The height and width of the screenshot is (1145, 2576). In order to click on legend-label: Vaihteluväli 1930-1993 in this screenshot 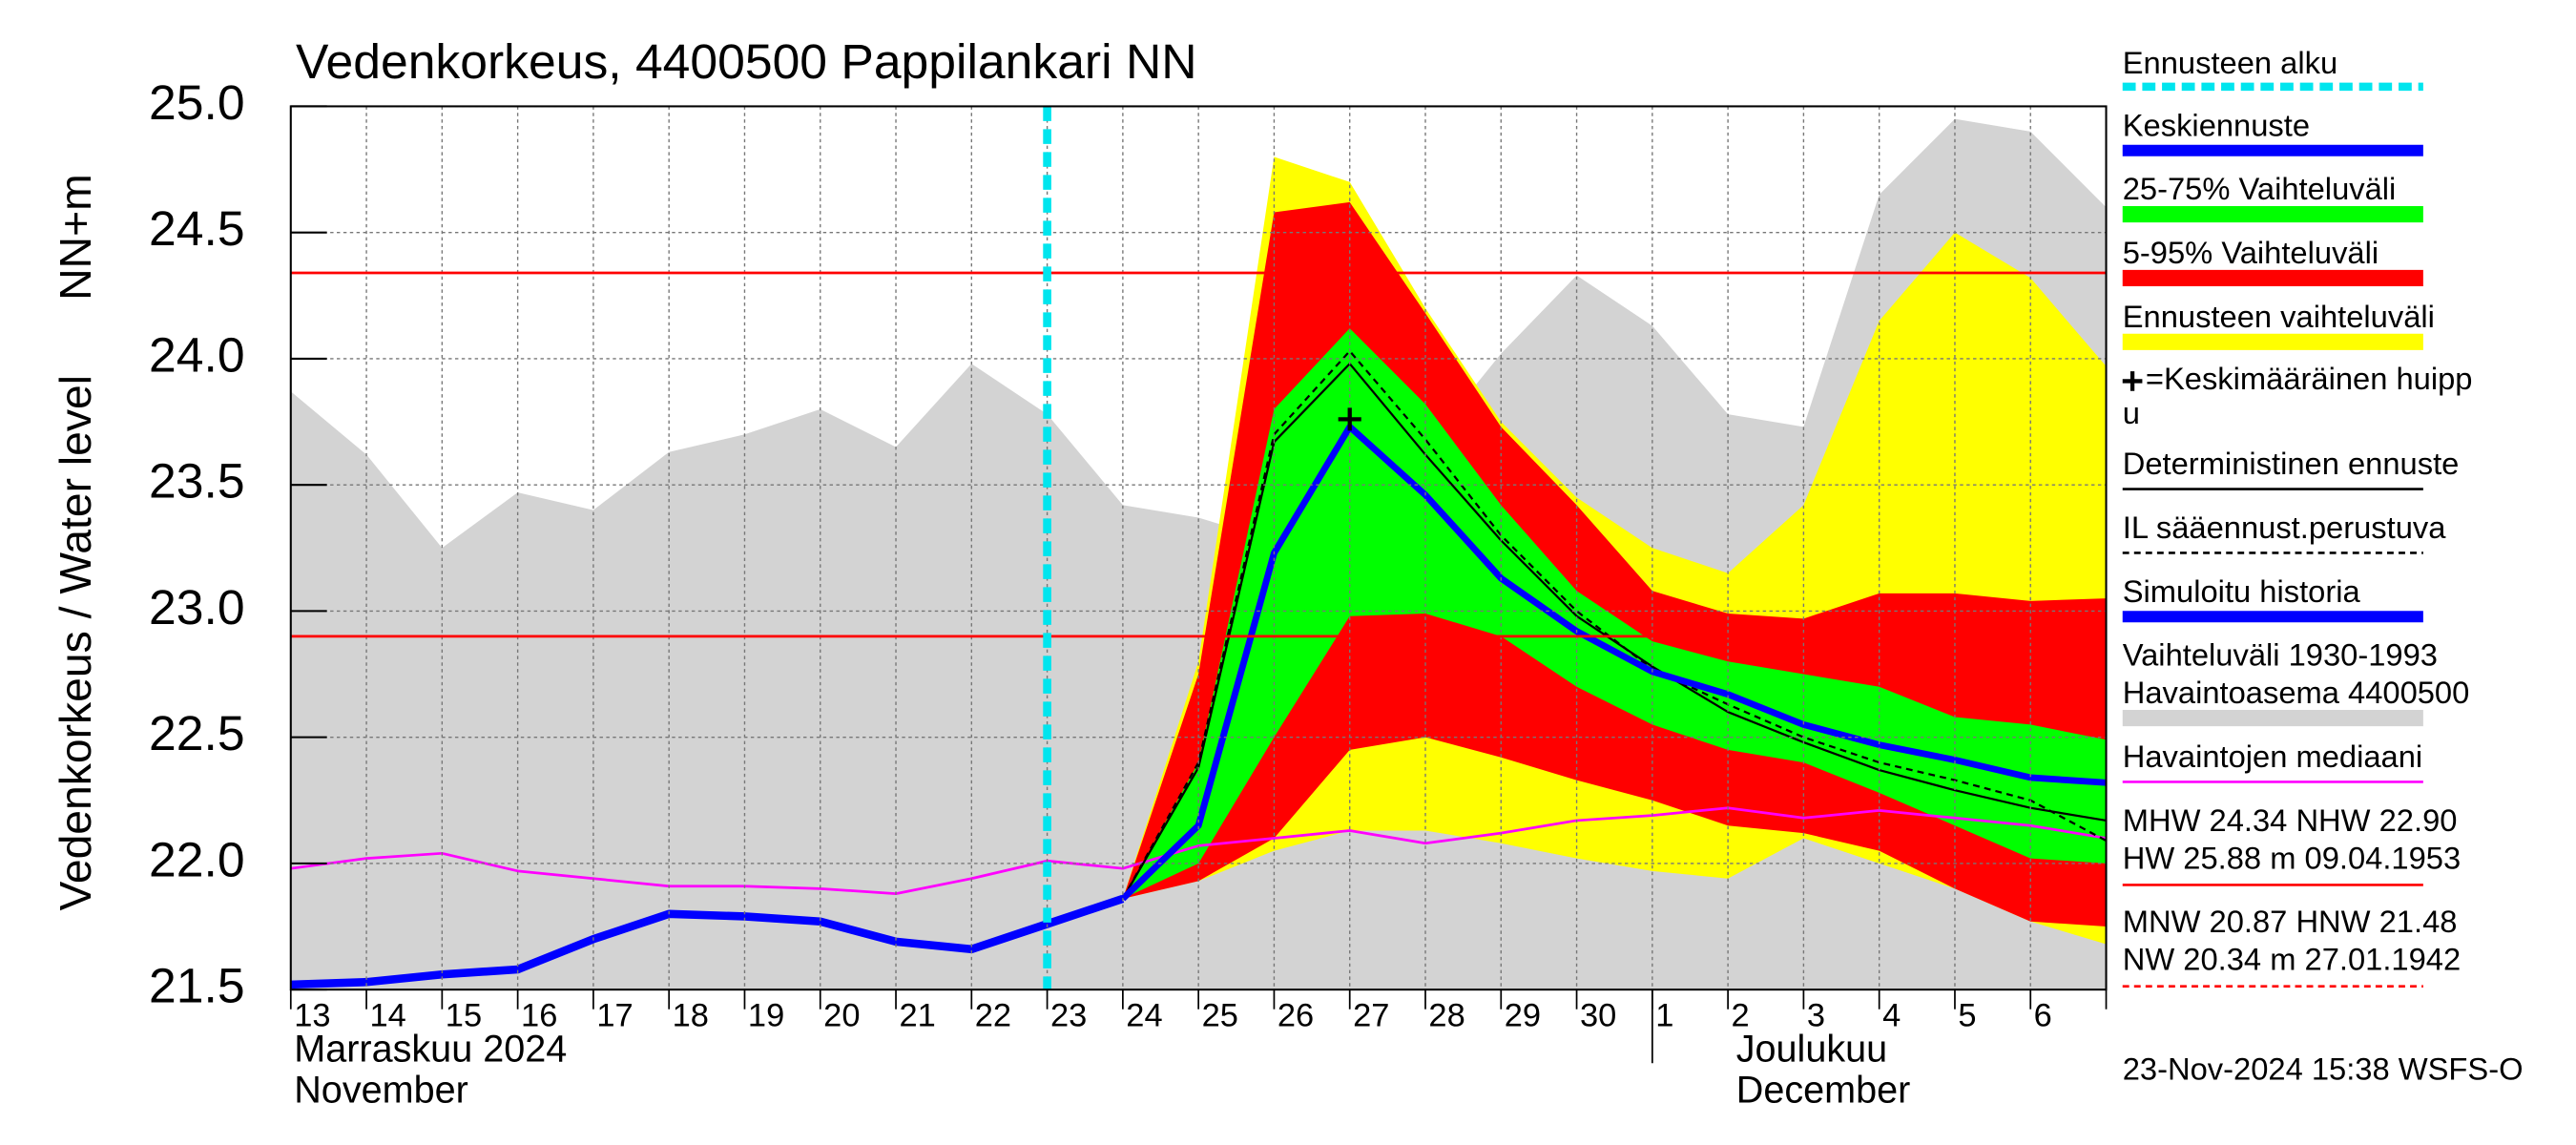, I will do `click(2280, 655)`.